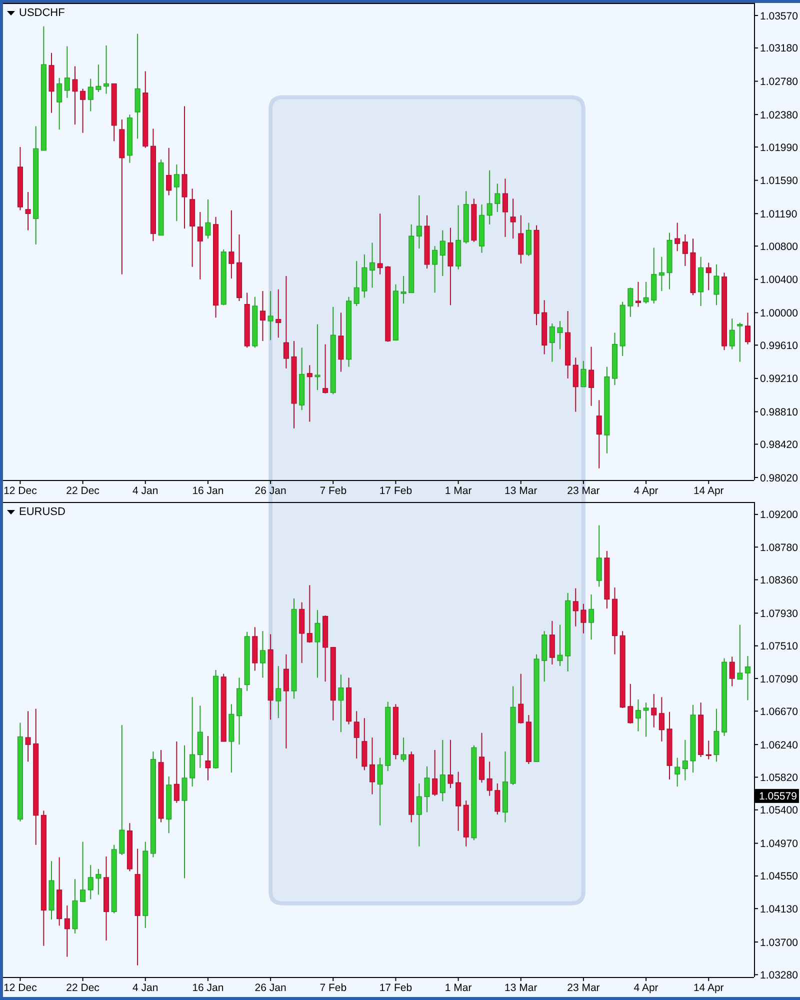 The width and height of the screenshot is (800, 1000). Describe the element at coordinates (779, 515) in the screenshot. I see `y-tick-label: 1.09200` at that location.